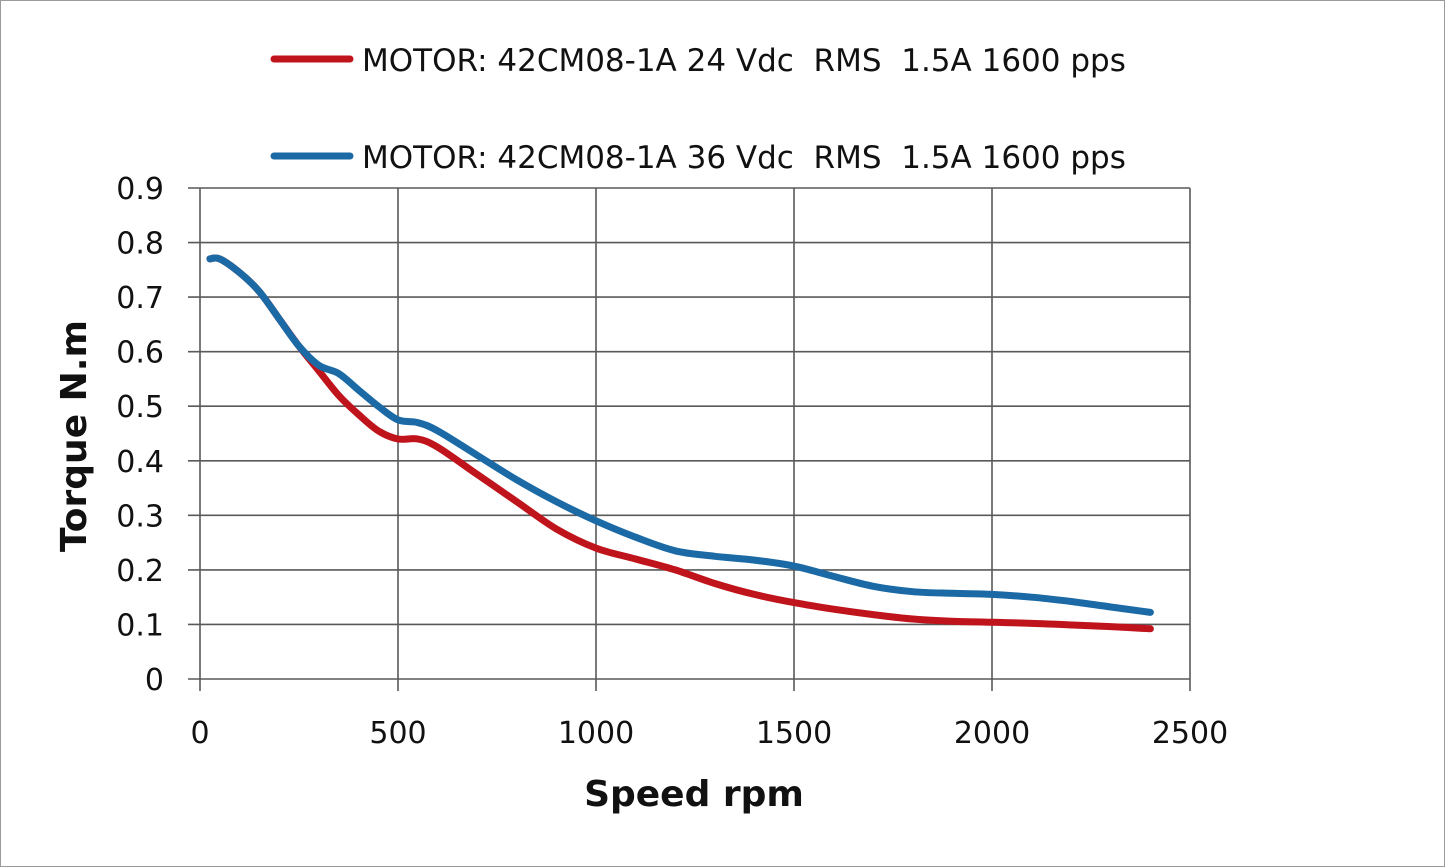  I want to click on x-tick-label: 1000, so click(596, 733).